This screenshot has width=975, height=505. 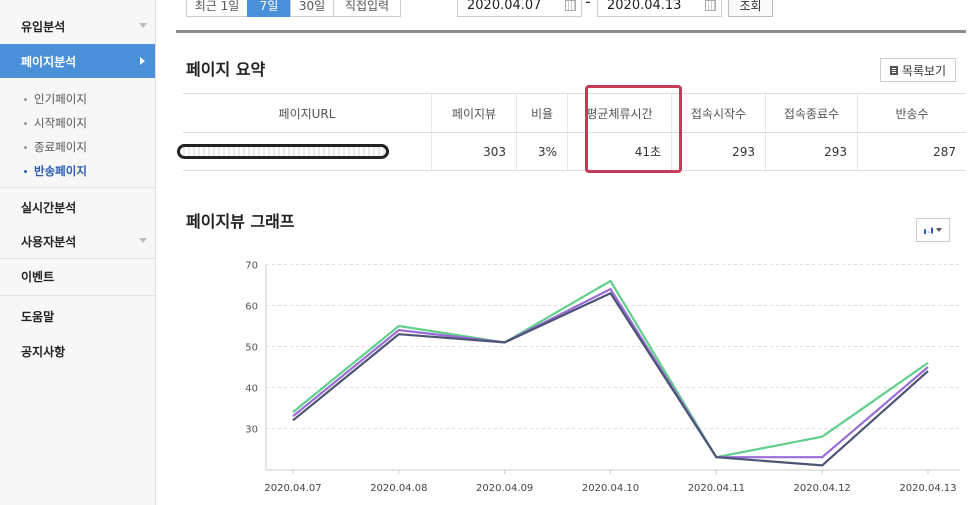 What do you see at coordinates (77, 276) in the screenshot?
I see `sidebar-item-event: 이벤트` at bounding box center [77, 276].